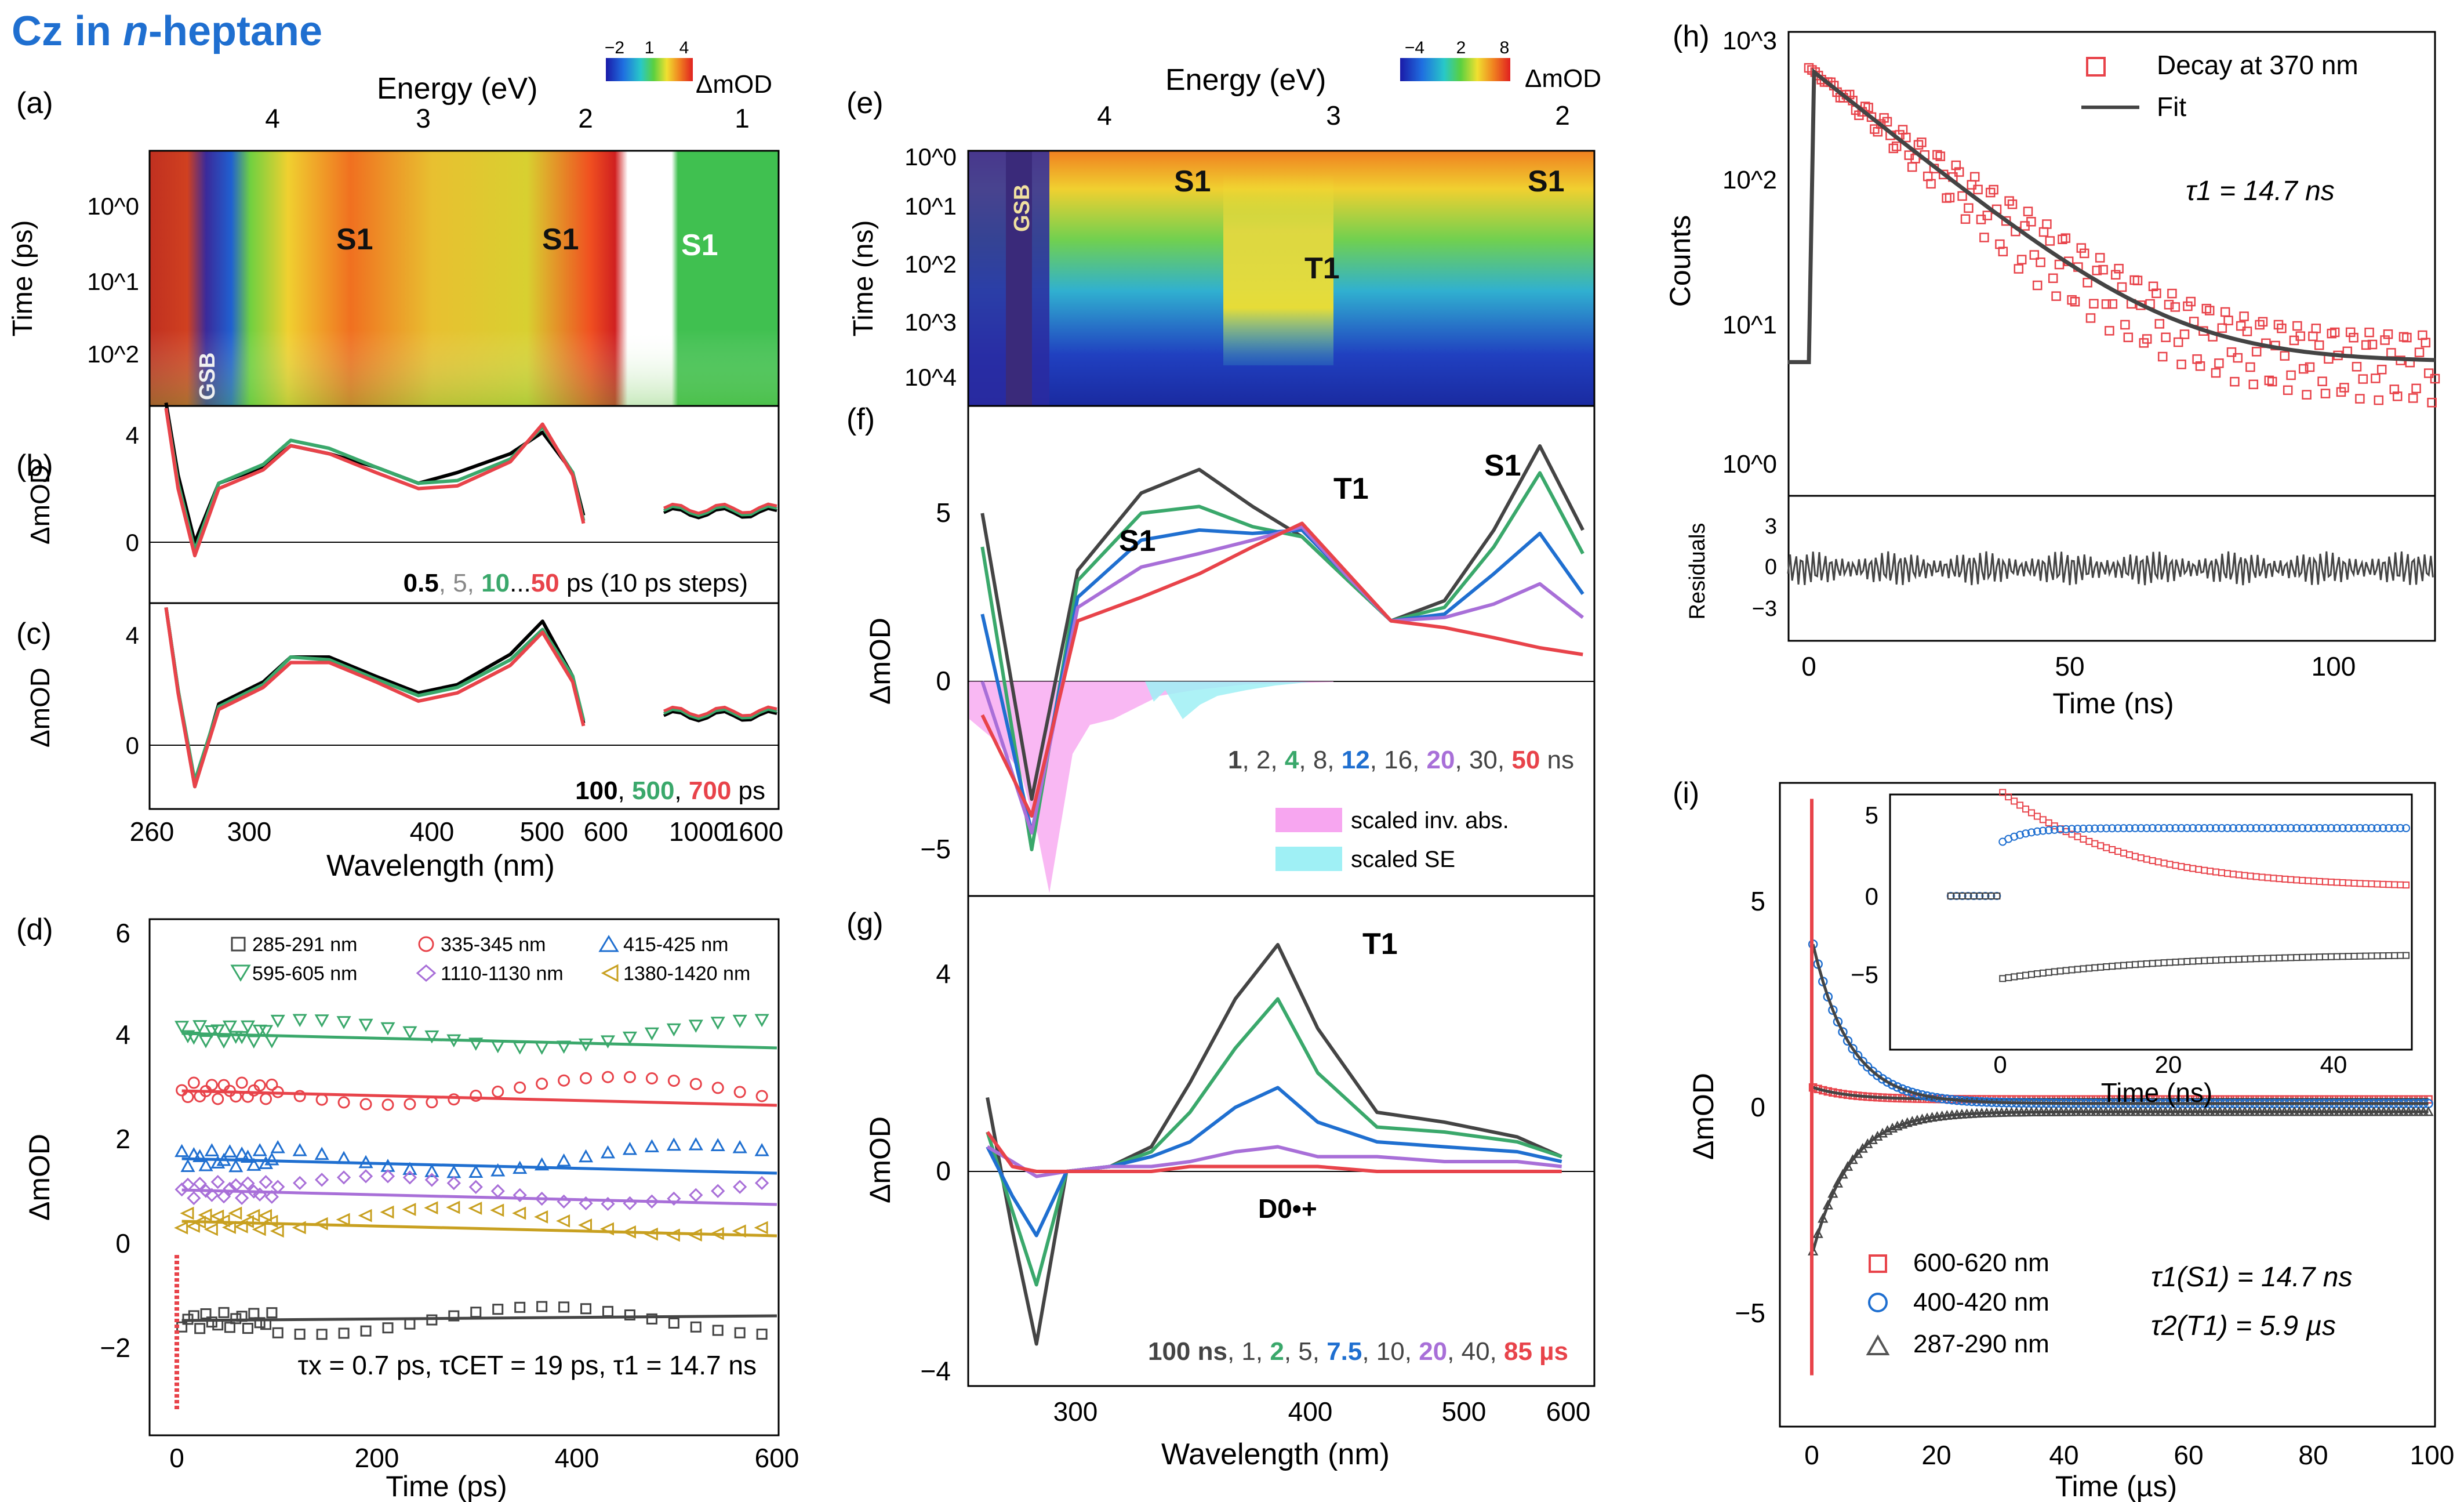 This screenshot has width=2464, height=1502. Describe the element at coordinates (1465, 1411) in the screenshot. I see `xtick: 500` at that location.